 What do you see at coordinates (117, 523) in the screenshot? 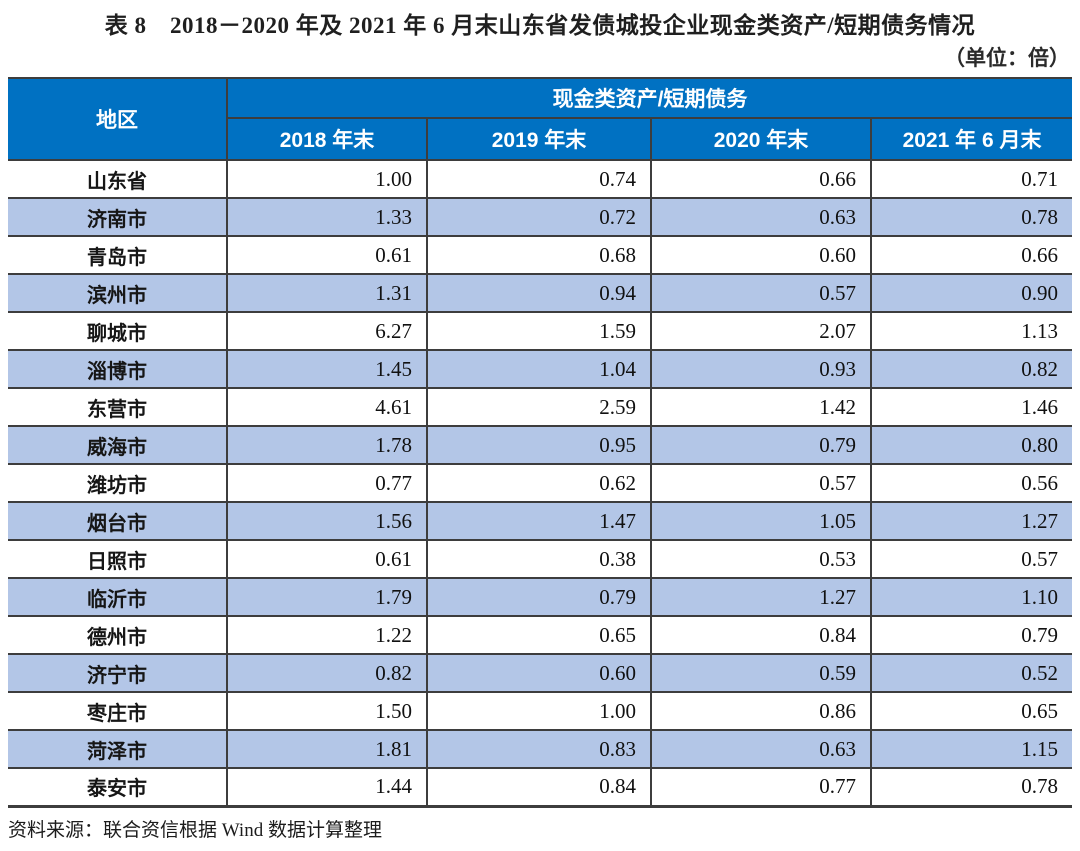
I see `region-cell: 烟台市` at bounding box center [117, 523].